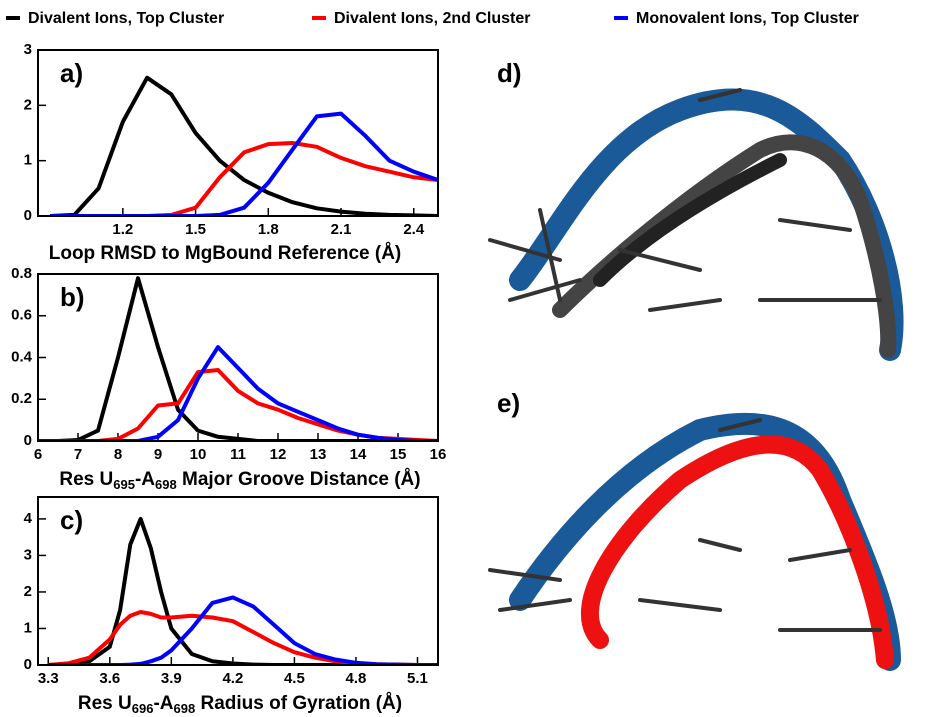 Image resolution: width=928 pixels, height=717 pixels. I want to click on legend-label: Divalent Ions, Top Cluster, so click(126, 18).